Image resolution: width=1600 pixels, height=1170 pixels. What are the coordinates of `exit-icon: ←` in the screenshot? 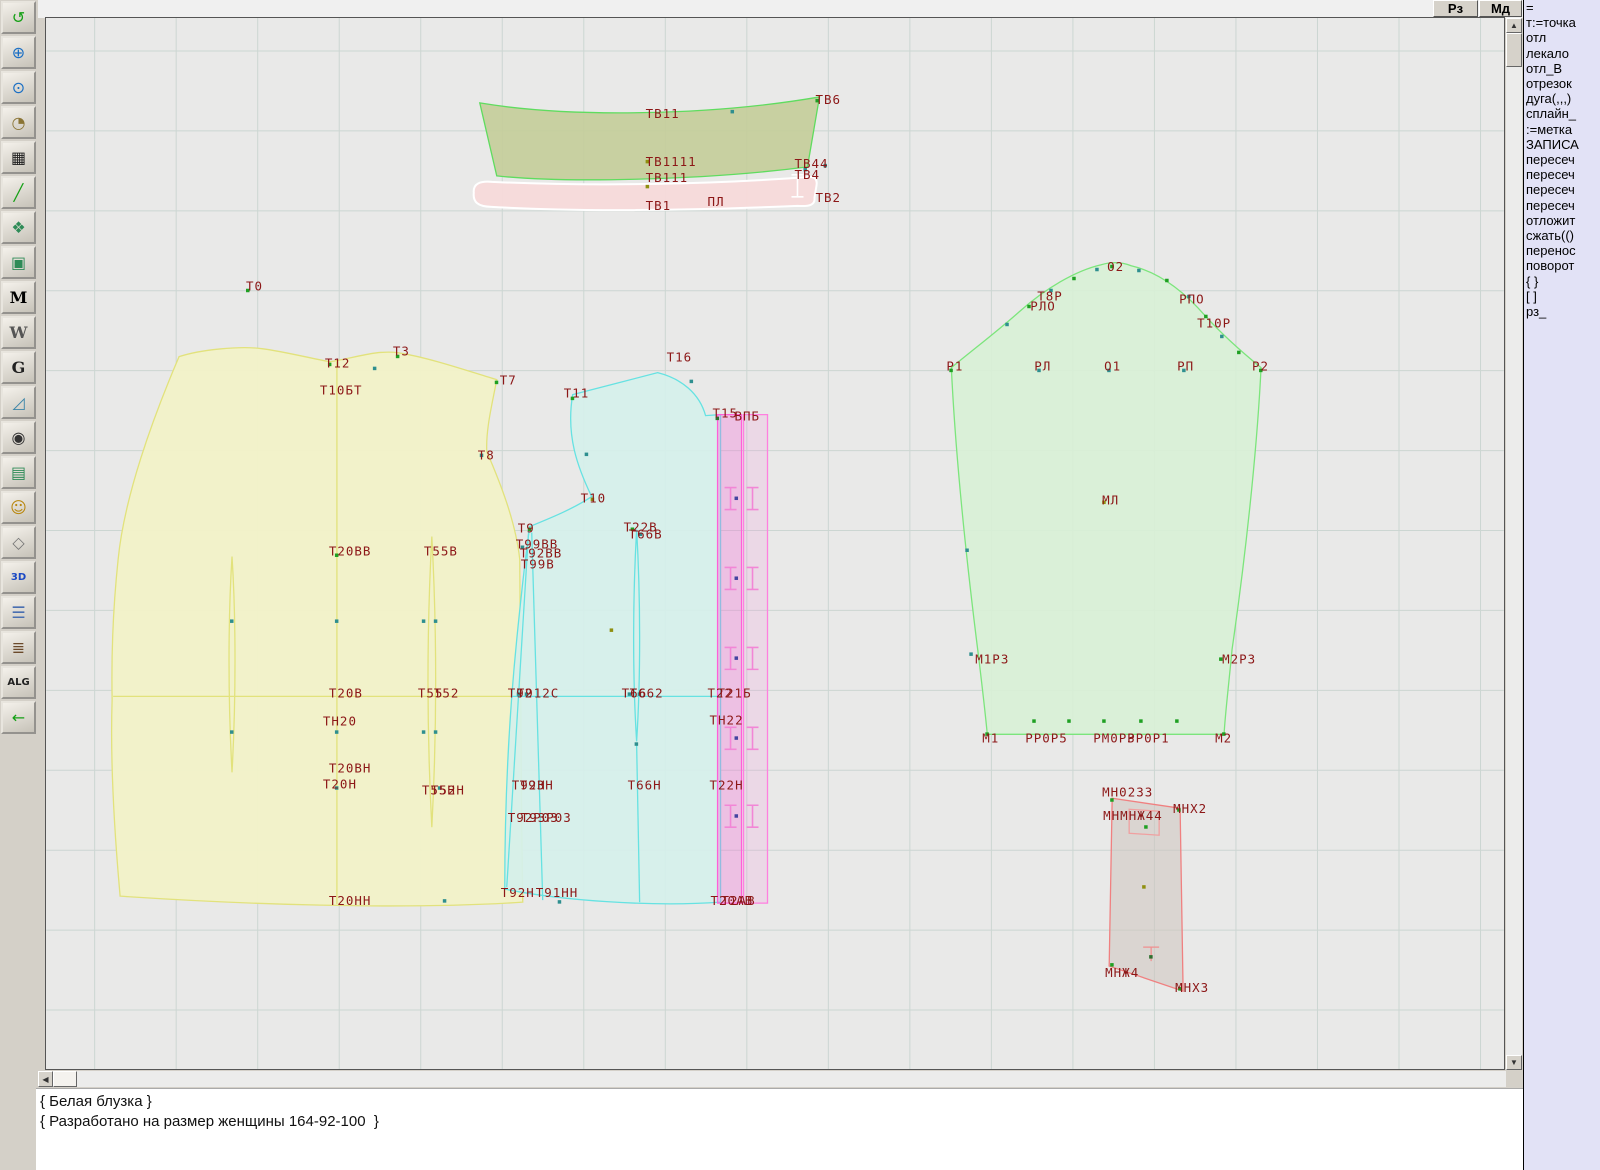 It's located at (18, 717).